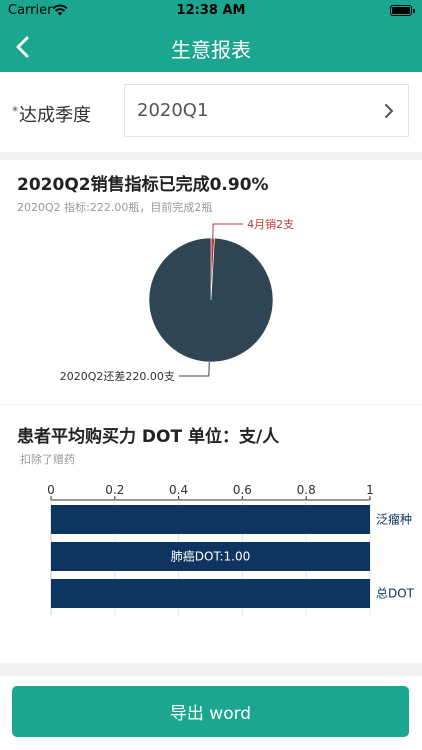  I want to click on dot-bar-label-2: 总DOT, so click(395, 594).